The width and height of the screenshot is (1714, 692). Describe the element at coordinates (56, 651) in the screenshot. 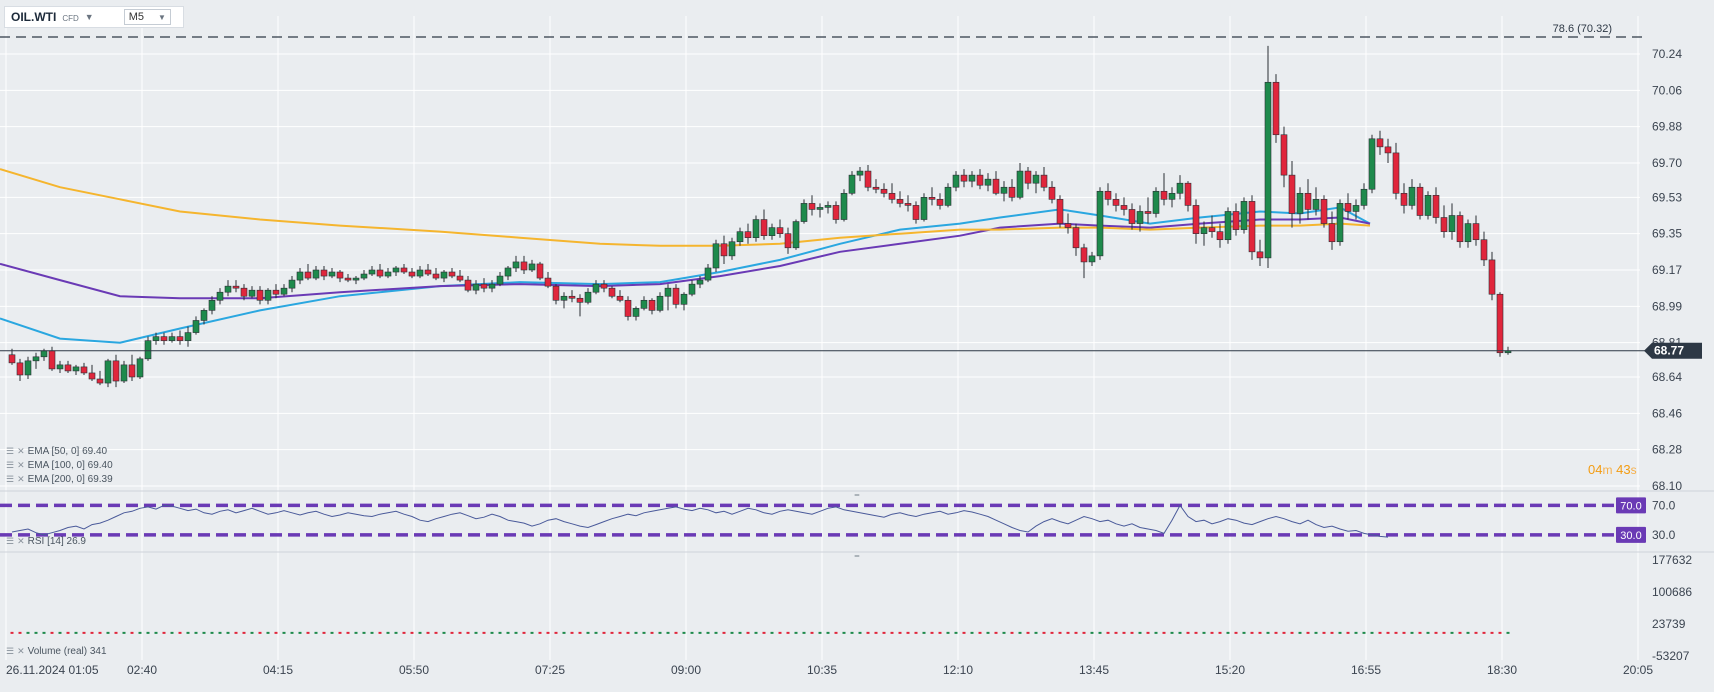

I see `legend-volume: ☰ ✕ Volume (real) 341` at that location.